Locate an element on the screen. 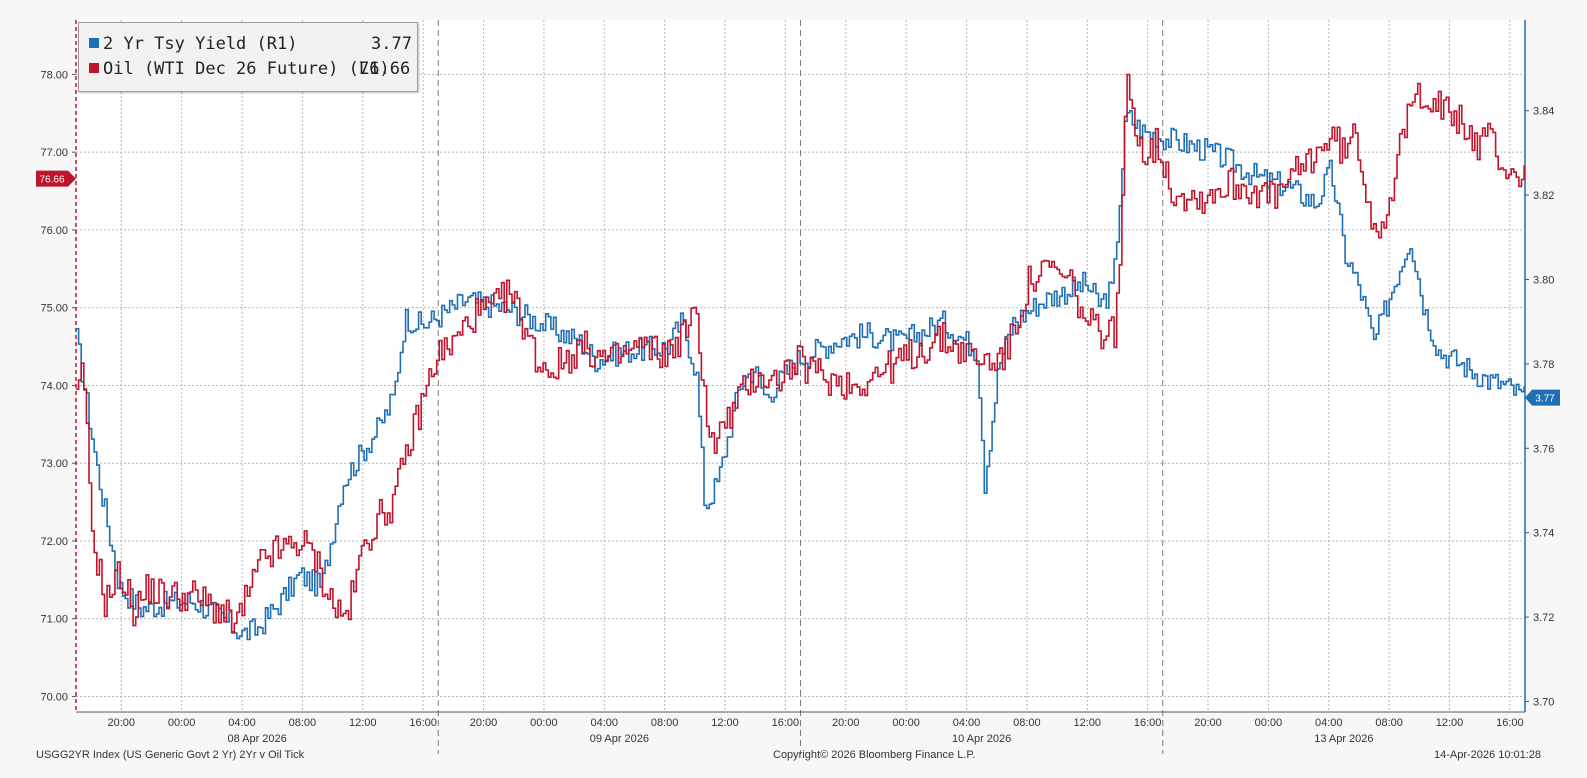 Image resolution: width=1587 pixels, height=778 pixels. legend-value-yield: 3.77 is located at coordinates (391, 44).